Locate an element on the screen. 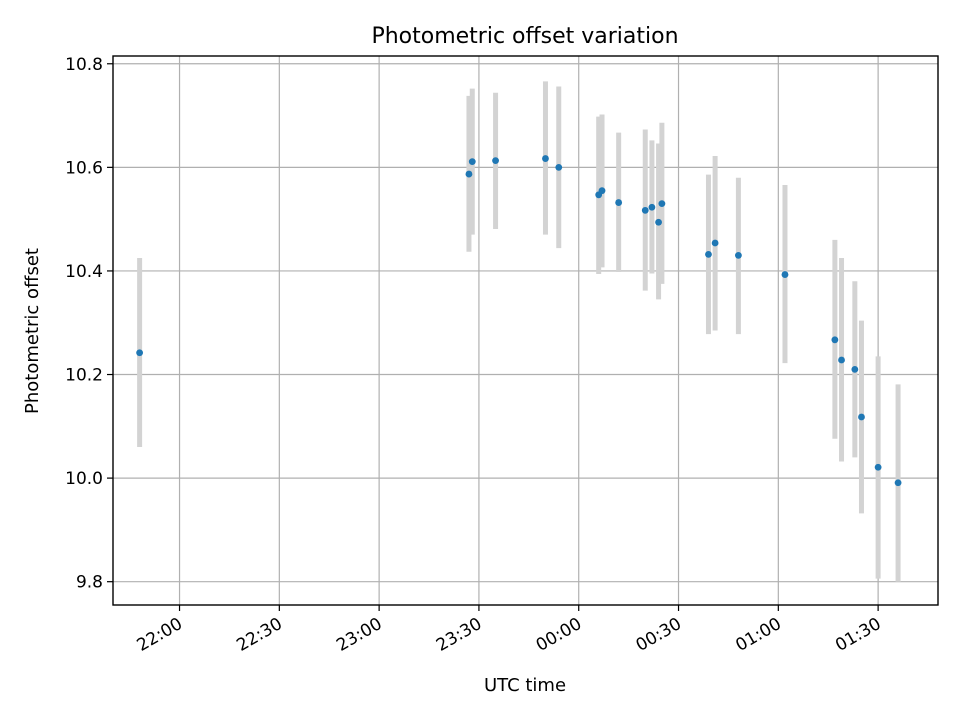  x-tick-label: 00:00 is located at coordinates (559, 635).